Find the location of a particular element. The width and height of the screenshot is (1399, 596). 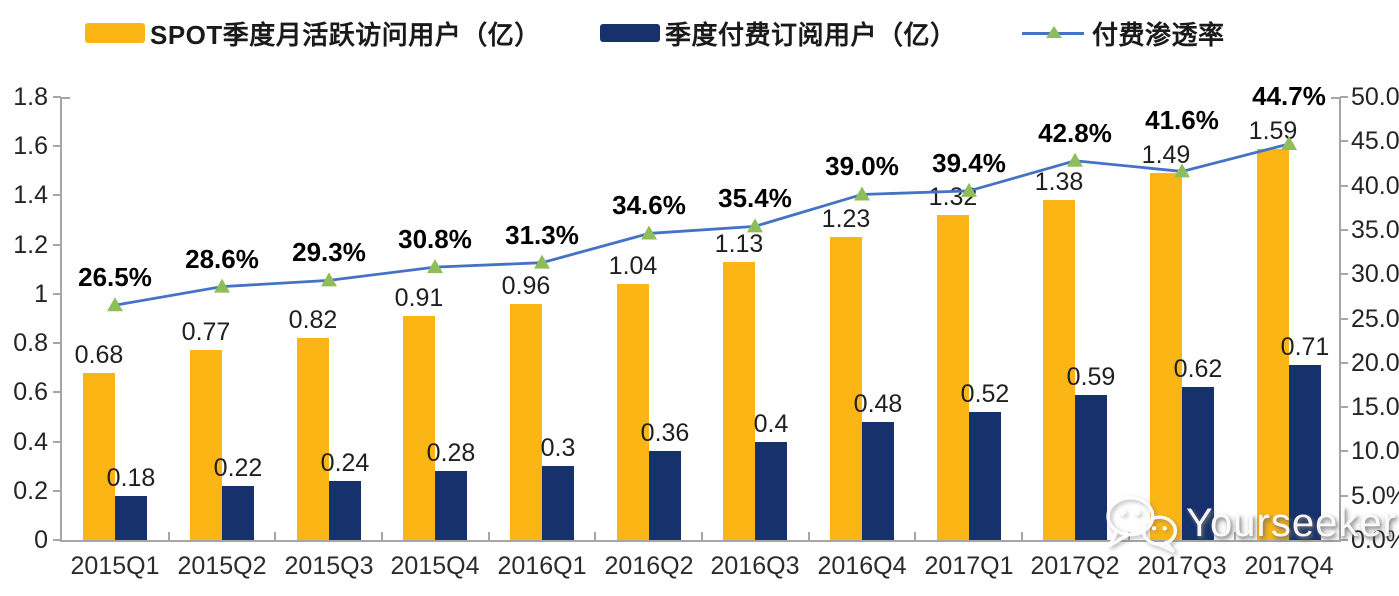

watermark: Yourseeker is located at coordinates (1249, 523).